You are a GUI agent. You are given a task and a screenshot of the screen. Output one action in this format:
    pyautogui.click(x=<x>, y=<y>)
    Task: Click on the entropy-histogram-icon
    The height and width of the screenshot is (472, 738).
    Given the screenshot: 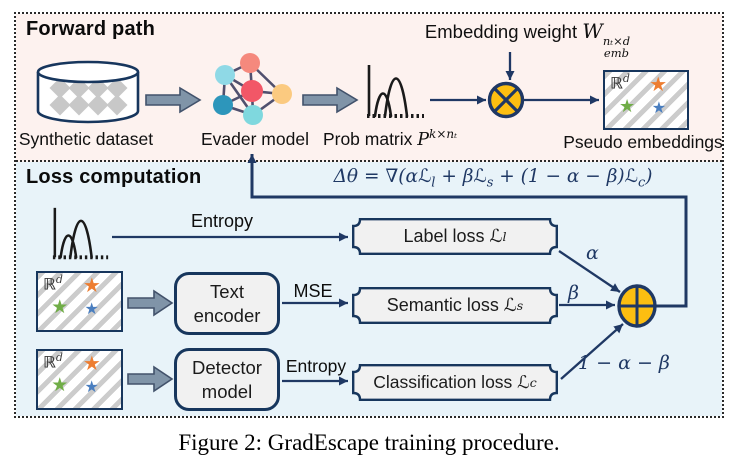 What is the action you would take?
    pyautogui.click(x=80, y=233)
    